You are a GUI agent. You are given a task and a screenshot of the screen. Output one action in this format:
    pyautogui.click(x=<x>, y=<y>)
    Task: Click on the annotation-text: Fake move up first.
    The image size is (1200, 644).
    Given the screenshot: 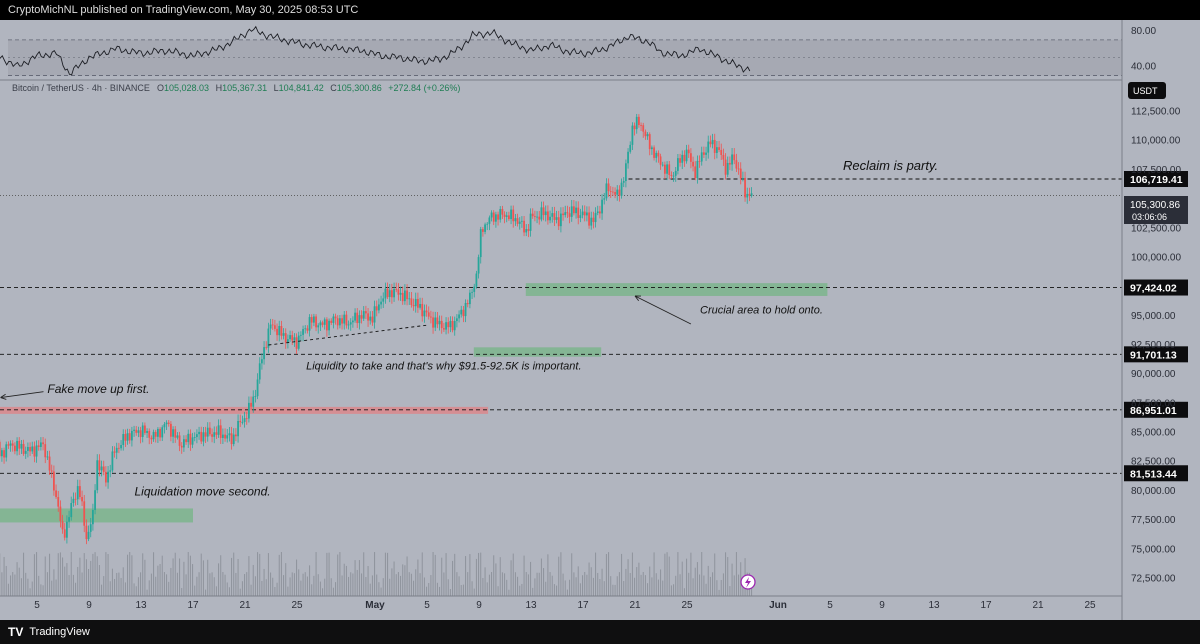 What is the action you would take?
    pyautogui.click(x=98, y=389)
    